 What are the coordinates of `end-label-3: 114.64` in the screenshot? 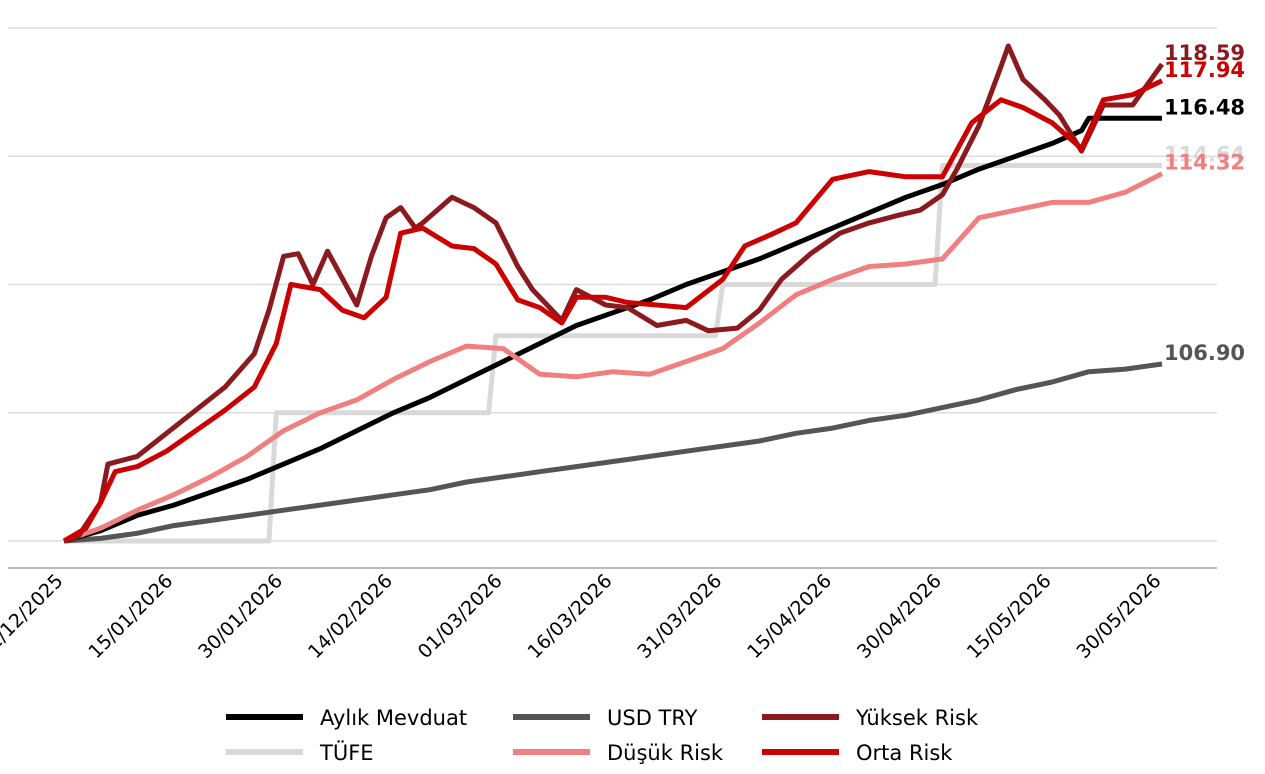 It's located at (1204, 154).